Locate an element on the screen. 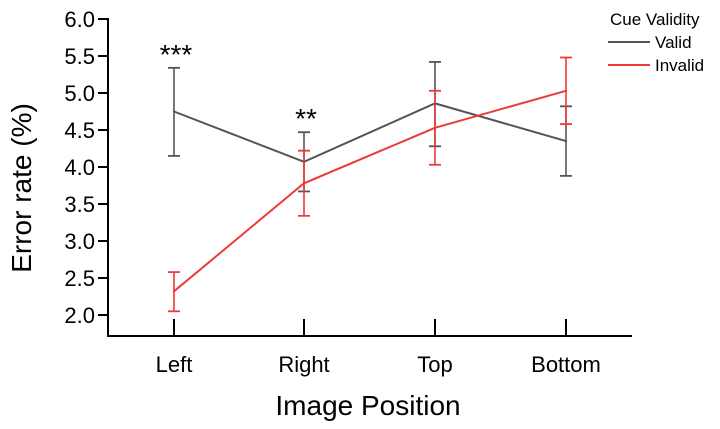  x-axis-label: Image Position is located at coordinates (367, 405).